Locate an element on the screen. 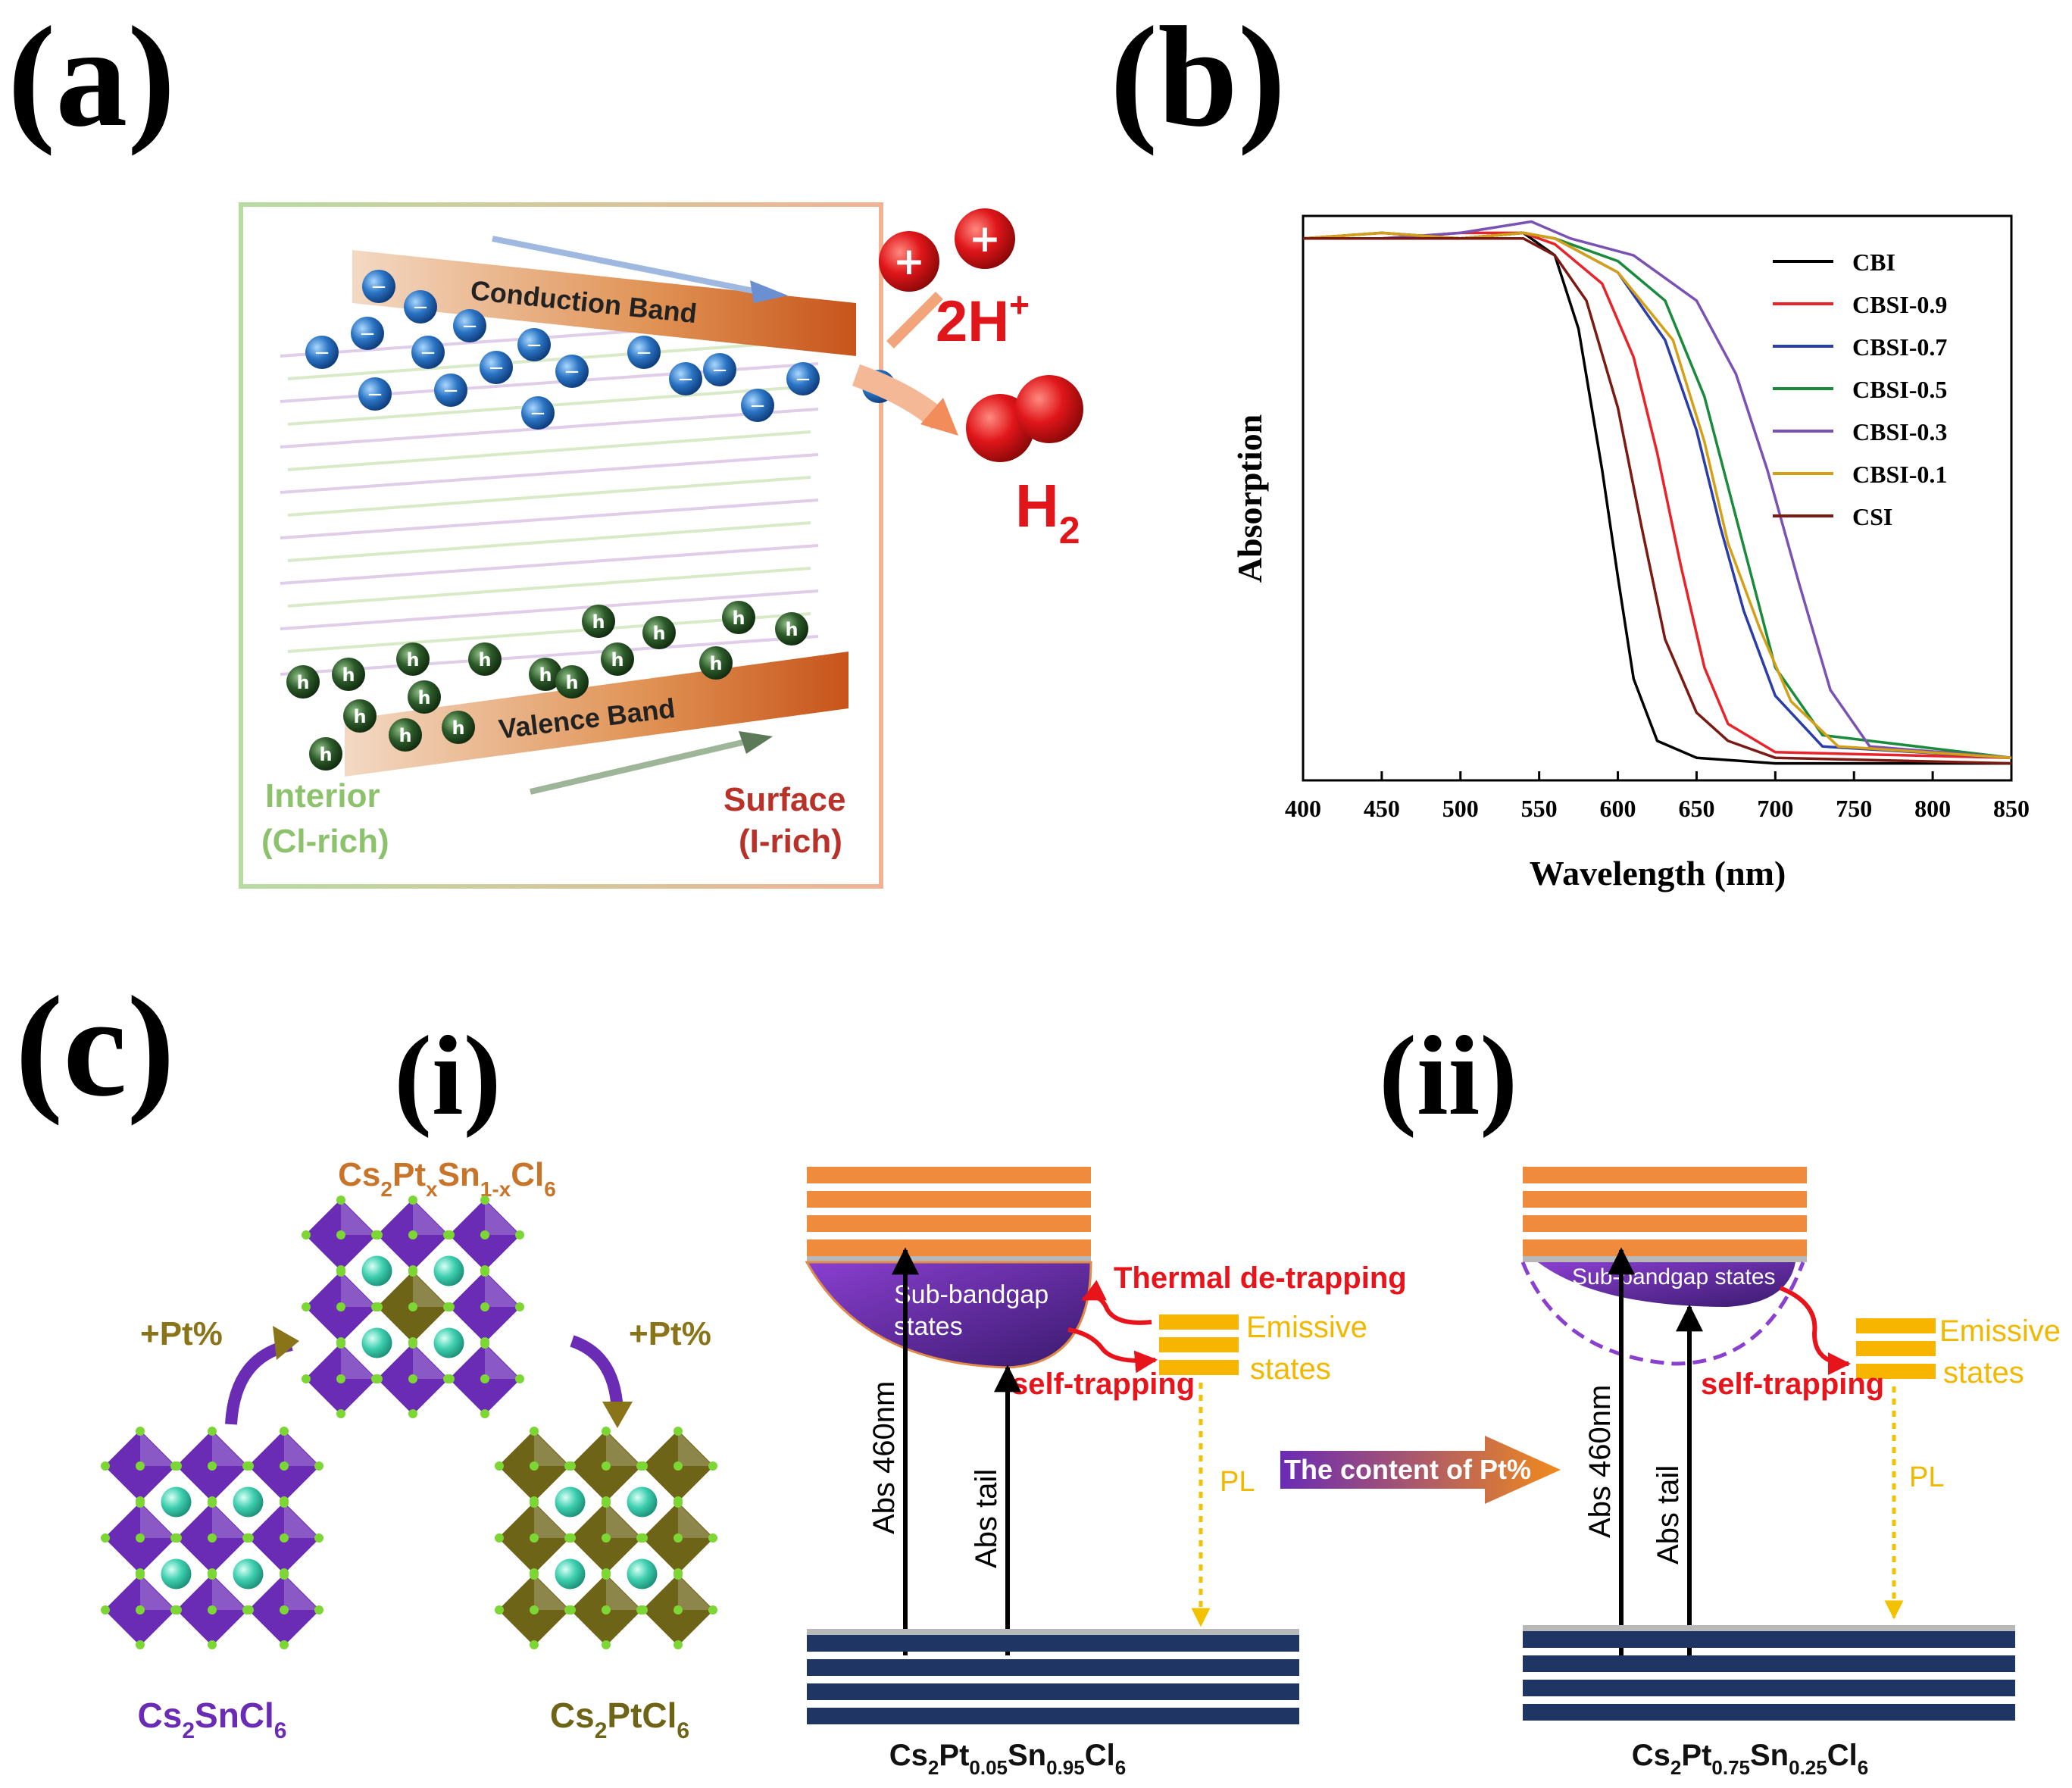 The width and height of the screenshot is (2072, 1788). x-tick-label: 800 is located at coordinates (1932, 808).